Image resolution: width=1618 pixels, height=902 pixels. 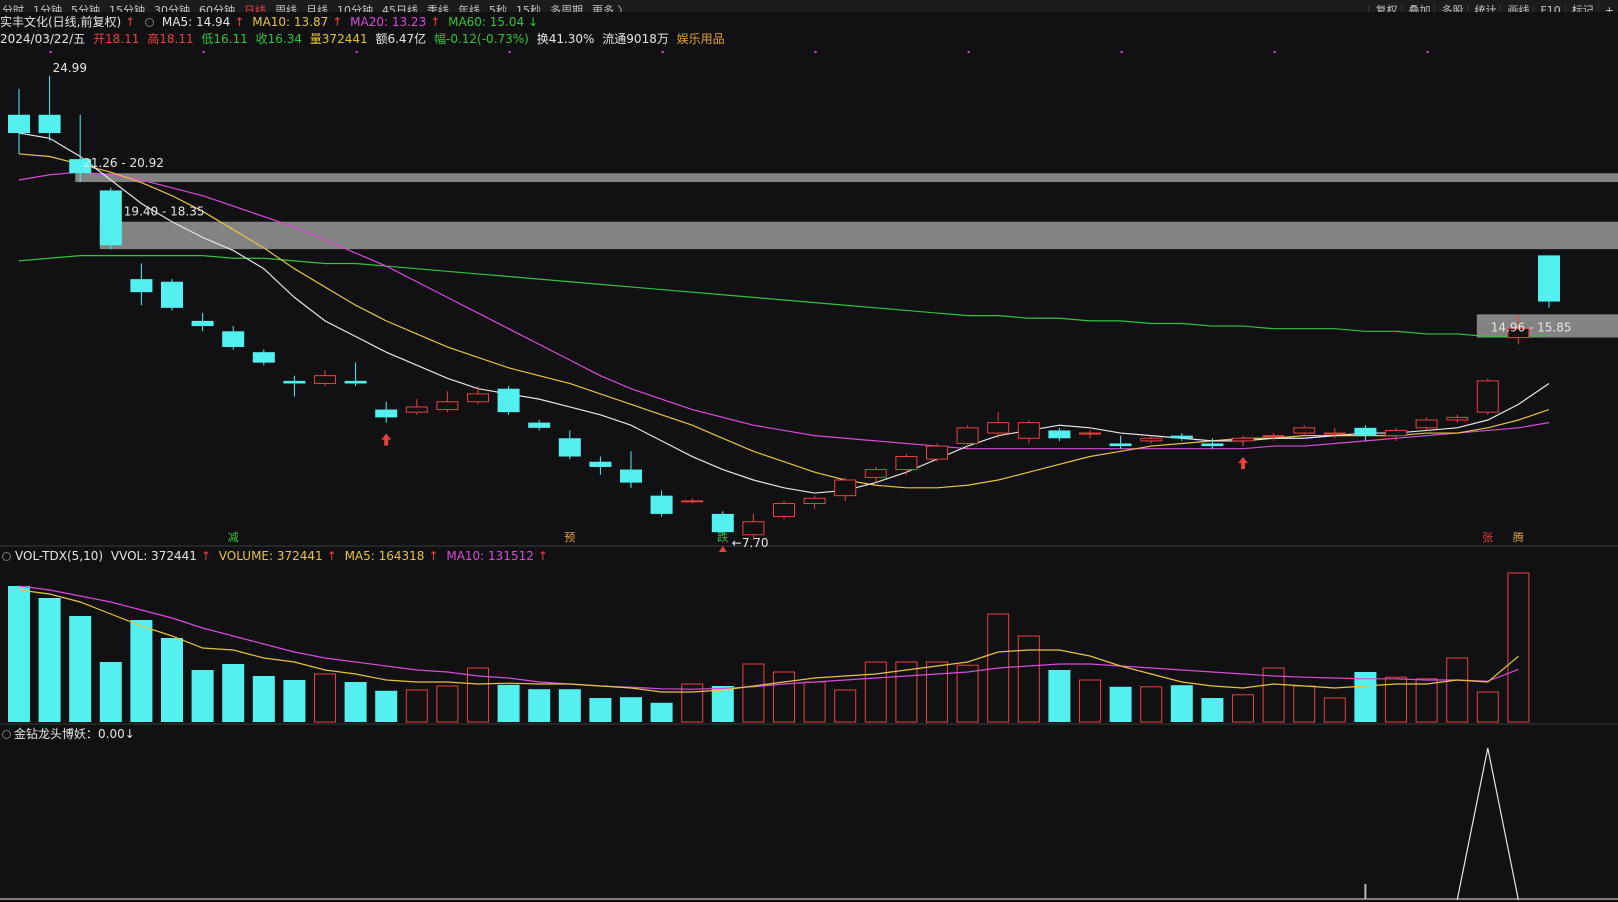 What do you see at coordinates (233, 537) in the screenshot?
I see `signal-label: 减` at bounding box center [233, 537].